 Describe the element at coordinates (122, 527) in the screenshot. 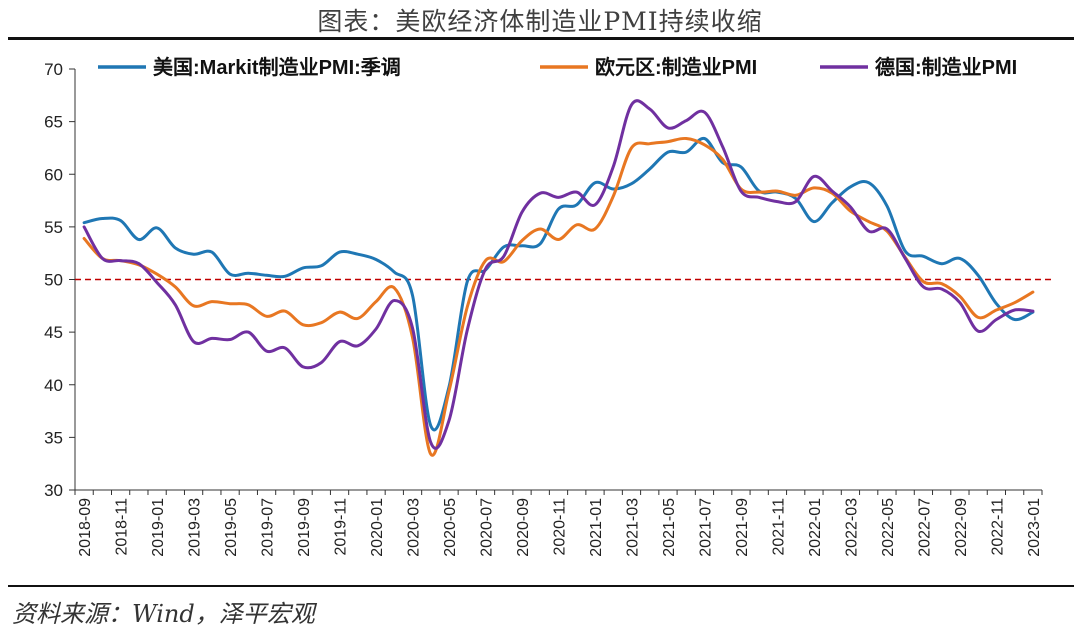

I see `x-tick-label: 2018-11` at that location.